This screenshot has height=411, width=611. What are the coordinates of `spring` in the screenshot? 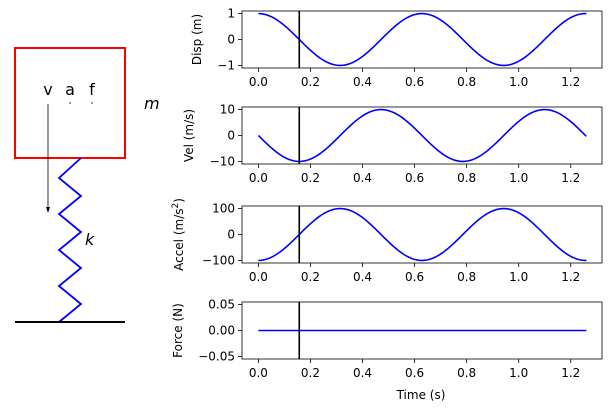 It's located at (70, 240).